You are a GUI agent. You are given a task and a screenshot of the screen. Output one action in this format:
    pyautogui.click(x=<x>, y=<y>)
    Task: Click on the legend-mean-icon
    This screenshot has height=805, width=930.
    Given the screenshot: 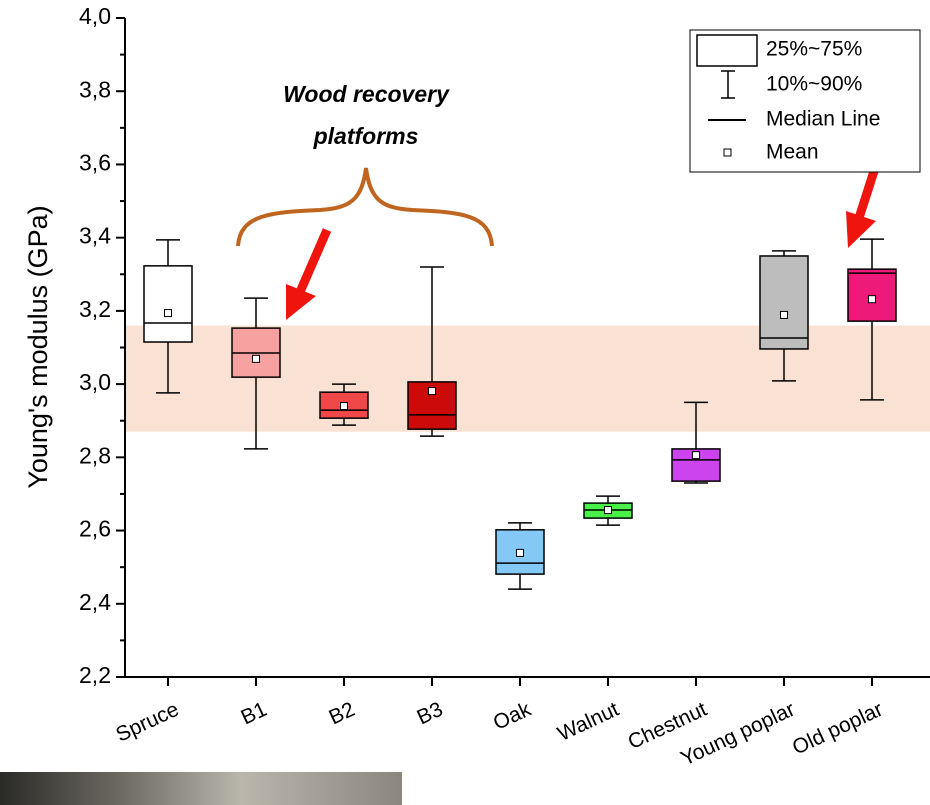 What is the action you would take?
    pyautogui.click(x=727, y=152)
    